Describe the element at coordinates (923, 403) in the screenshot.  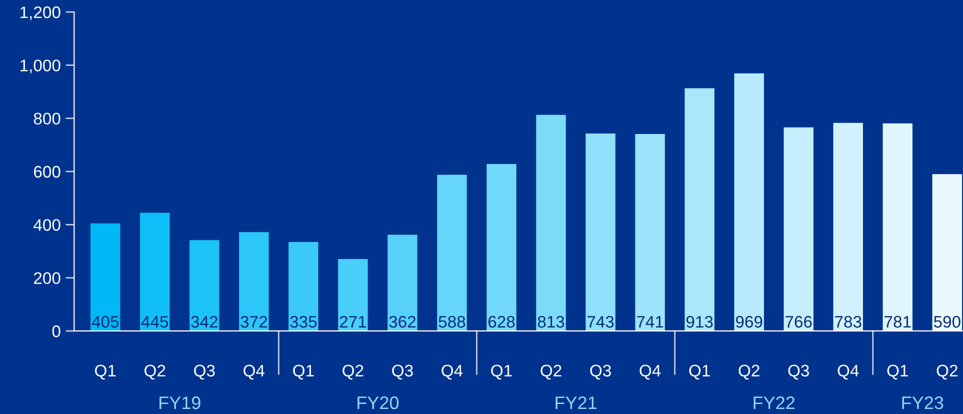
I see `text: FY23` at that location.